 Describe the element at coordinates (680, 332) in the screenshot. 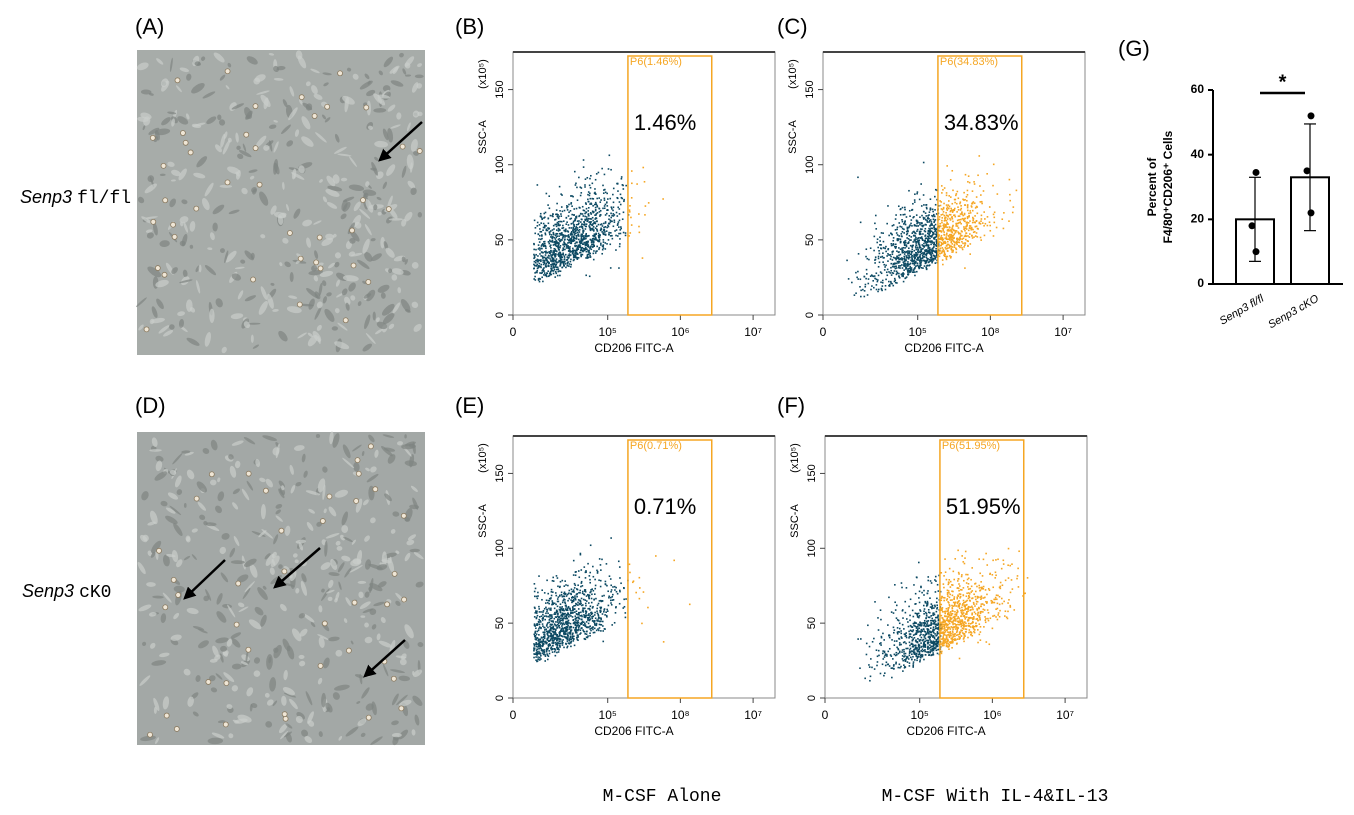

I see `x-tick-label: 10⁶` at that location.